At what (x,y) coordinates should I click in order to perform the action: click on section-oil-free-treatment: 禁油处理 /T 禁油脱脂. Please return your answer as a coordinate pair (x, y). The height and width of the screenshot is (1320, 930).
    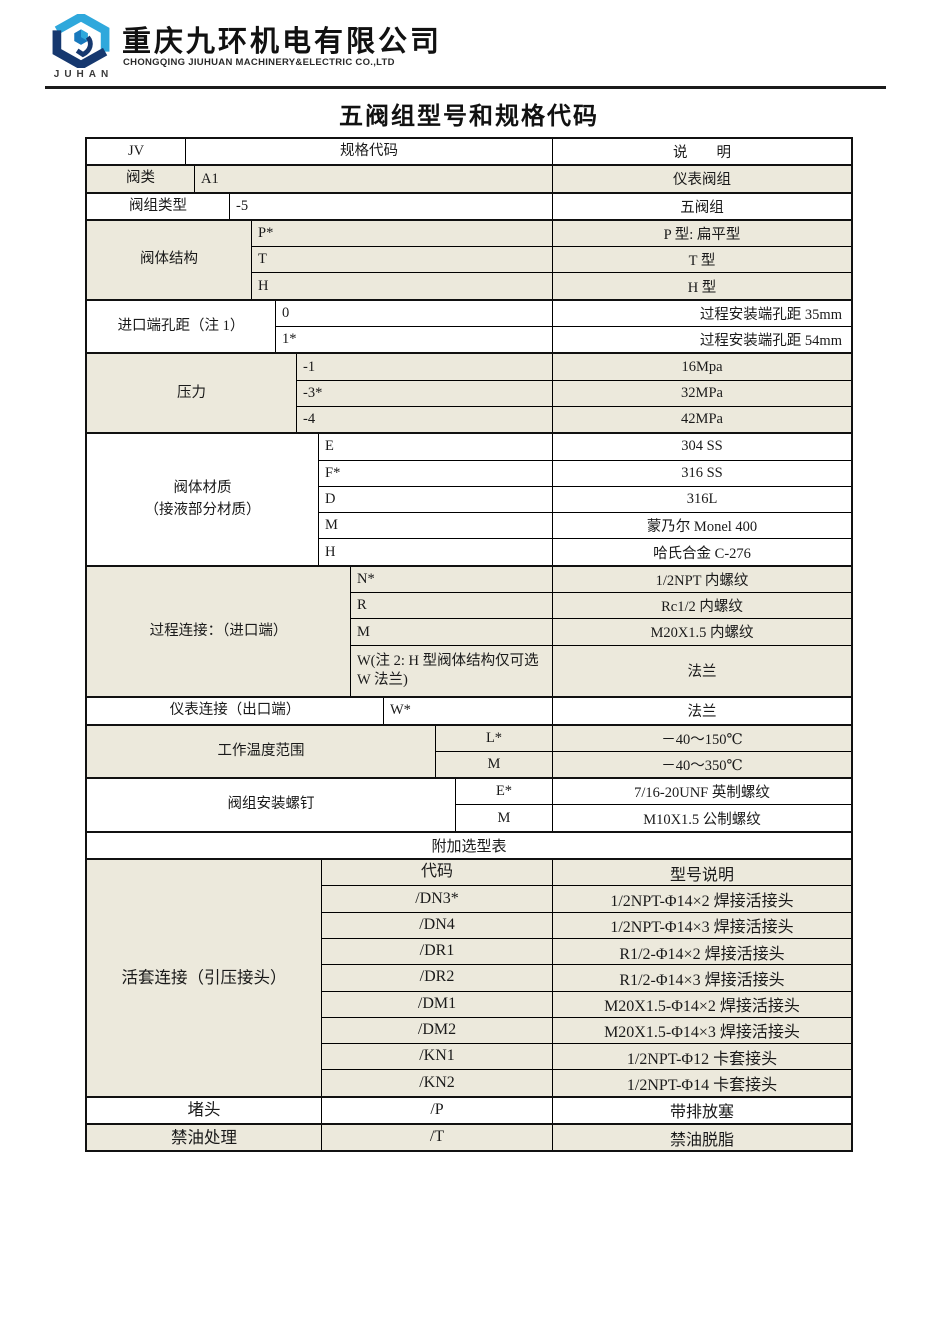
    Looking at the image, I should click on (469, 1136).